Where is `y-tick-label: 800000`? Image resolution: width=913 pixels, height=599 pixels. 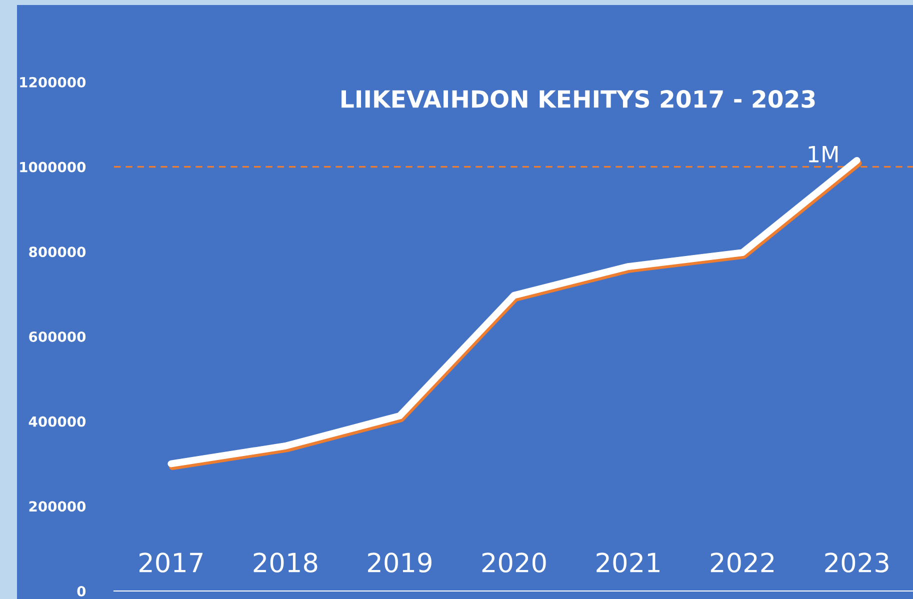
y-tick-label: 800000 is located at coordinates (57, 252).